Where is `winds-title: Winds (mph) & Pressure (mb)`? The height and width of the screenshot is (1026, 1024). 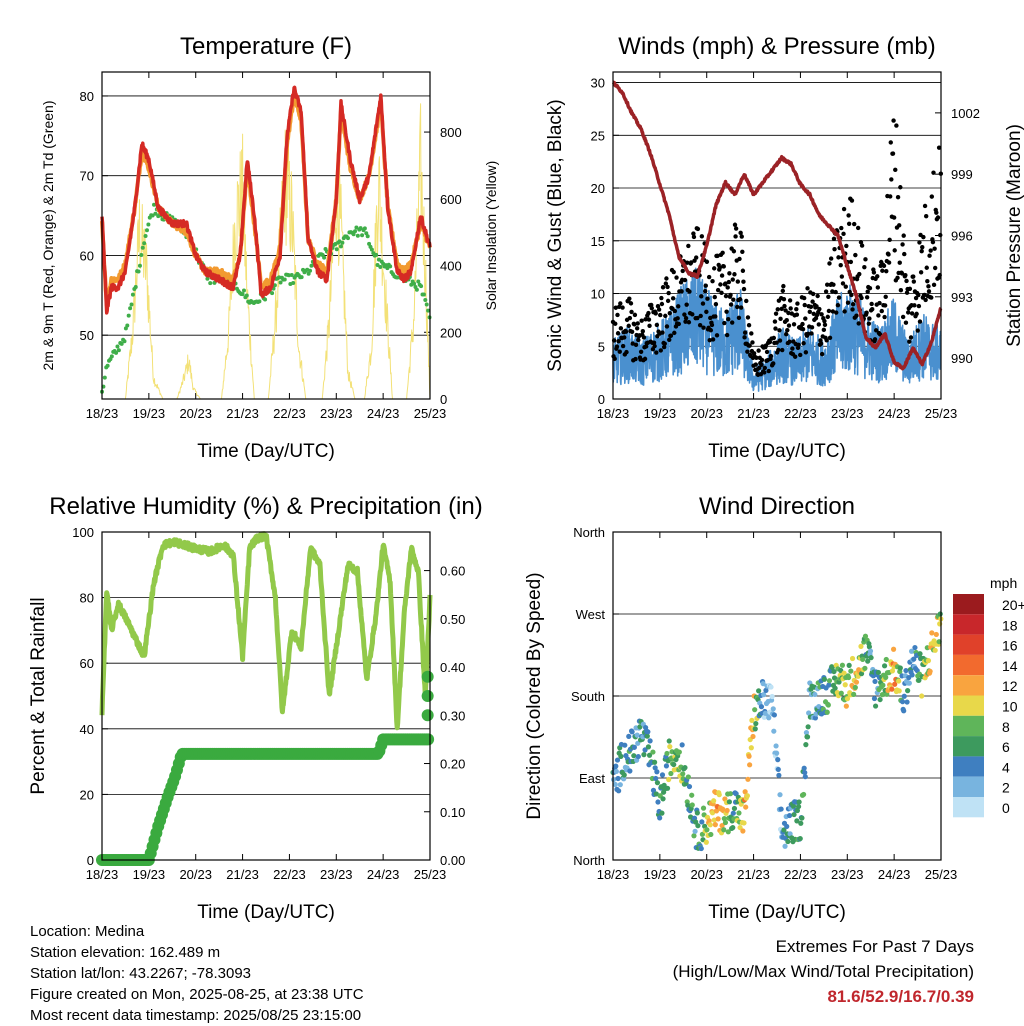 winds-title: Winds (mph) & Pressure (mb) is located at coordinates (776, 46).